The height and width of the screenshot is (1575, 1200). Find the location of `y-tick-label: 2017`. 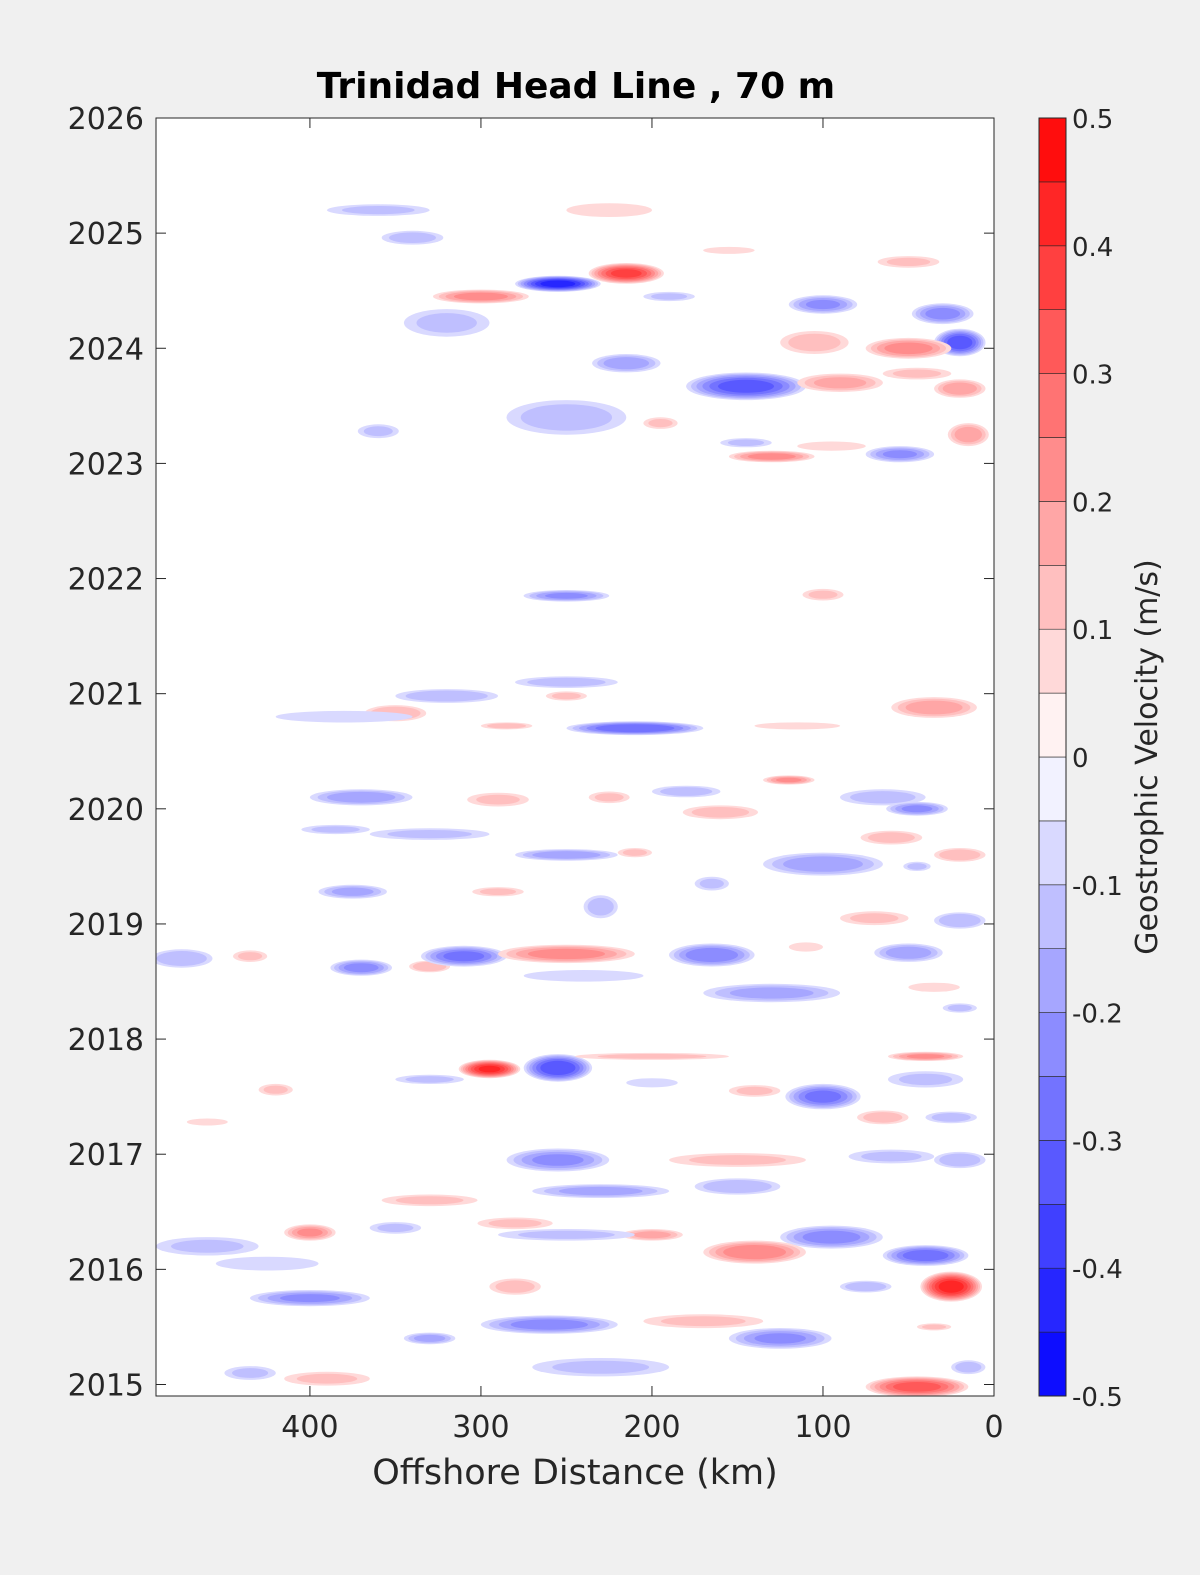

y-tick-label: 2017 is located at coordinates (106, 1155).